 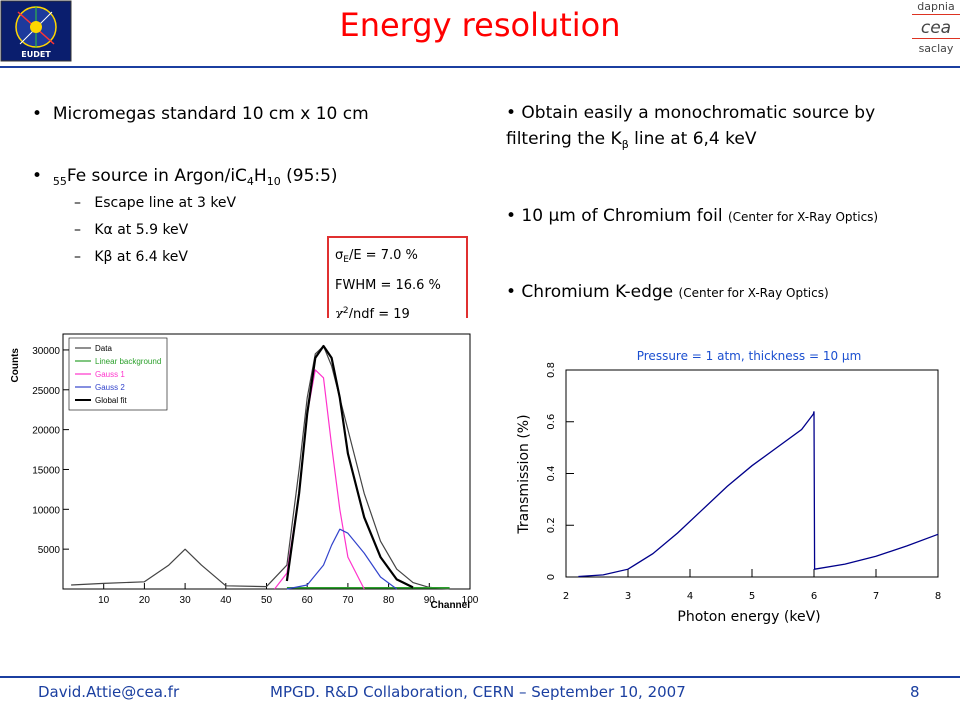 What do you see at coordinates (551, 577) in the screenshot?
I see `transmission-ytick-label: 0` at bounding box center [551, 577].